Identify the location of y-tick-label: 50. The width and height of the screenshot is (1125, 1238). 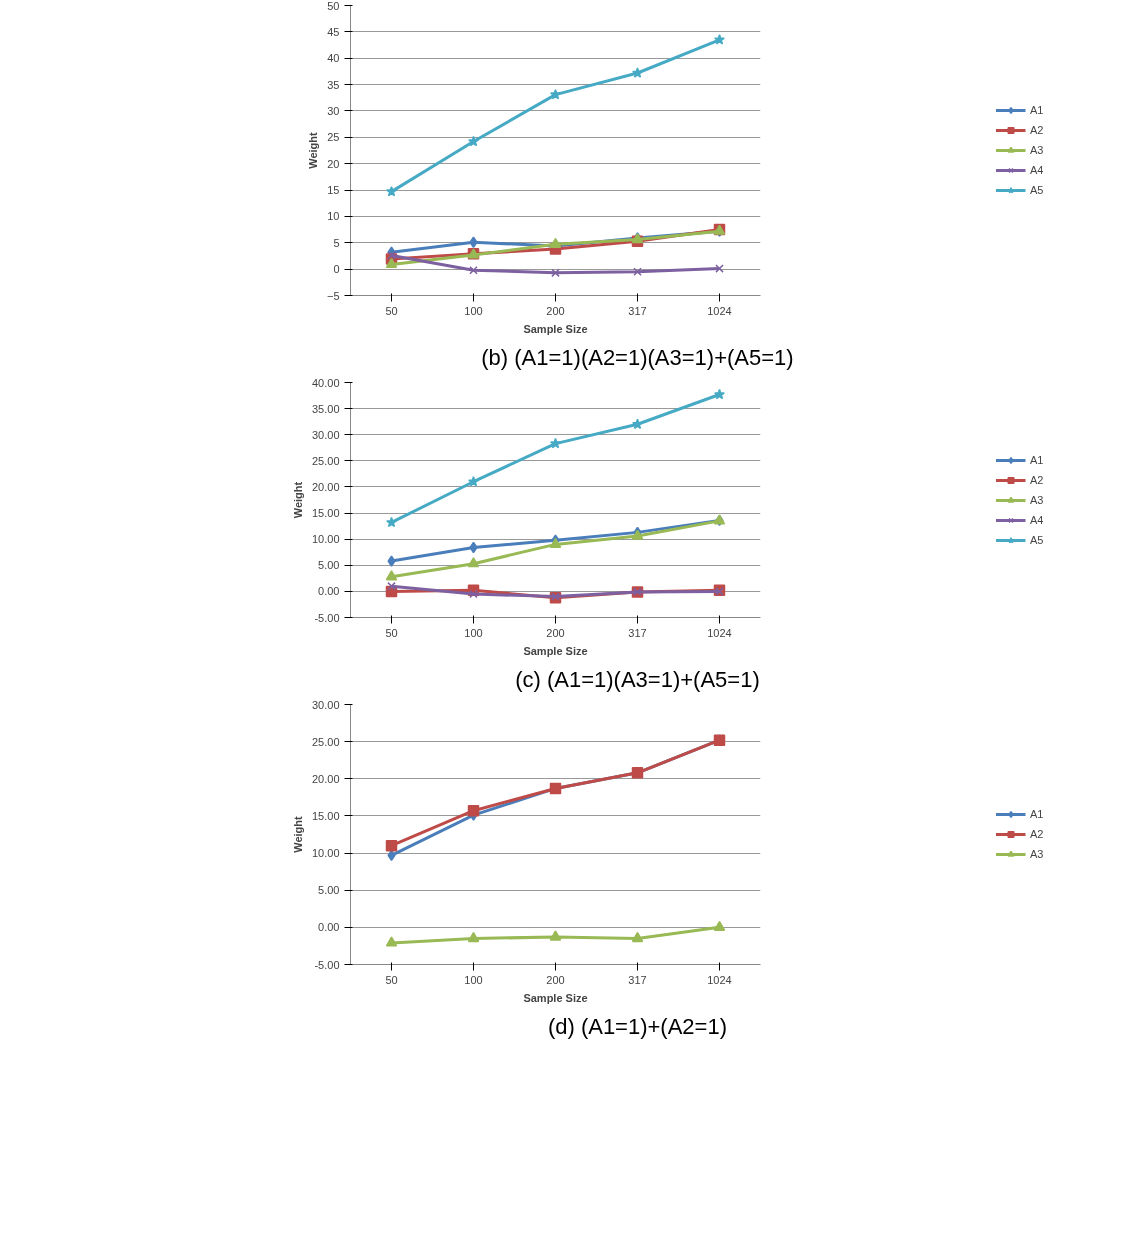
(333, 6).